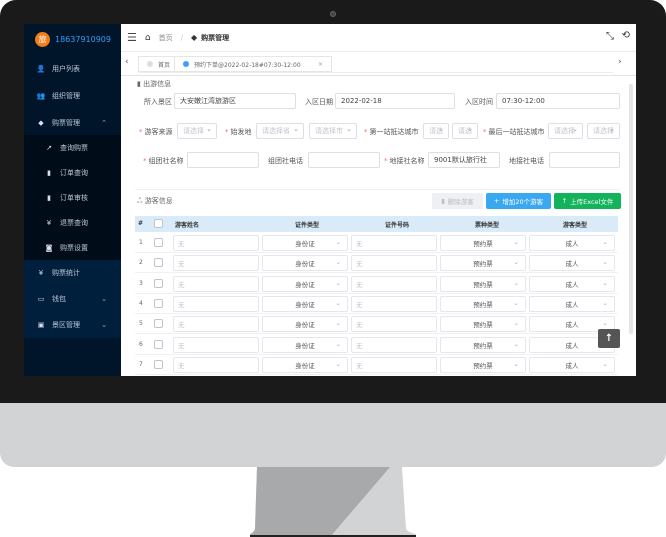 Image resolution: width=666 pixels, height=537 pixels. Describe the element at coordinates (235, 101) in the screenshot. I see `scenic-field: 大安嫩江湾旅游区` at that location.